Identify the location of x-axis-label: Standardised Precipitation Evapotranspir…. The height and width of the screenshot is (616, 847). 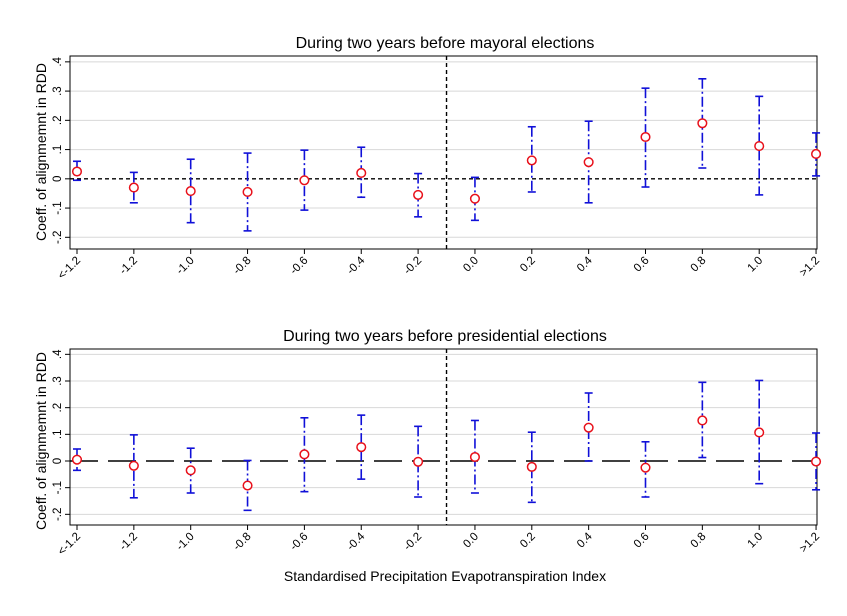
(445, 576).